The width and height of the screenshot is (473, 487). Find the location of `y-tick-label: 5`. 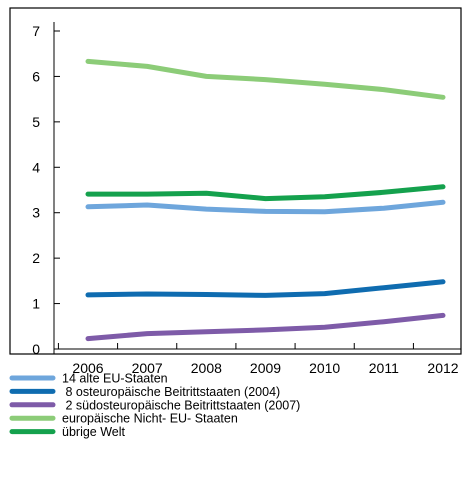

y-tick-label: 5 is located at coordinates (36, 122).